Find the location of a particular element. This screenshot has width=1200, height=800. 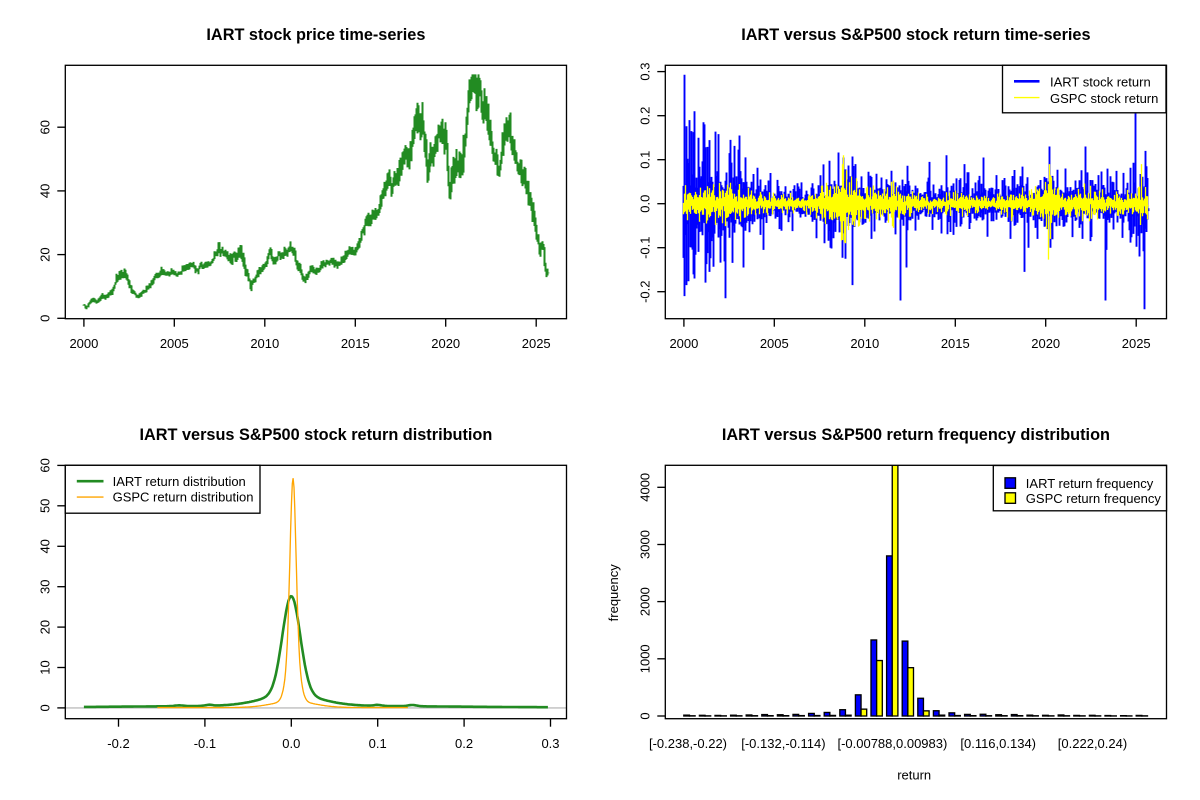

svg-text: 30 is located at coordinates (44, 586).